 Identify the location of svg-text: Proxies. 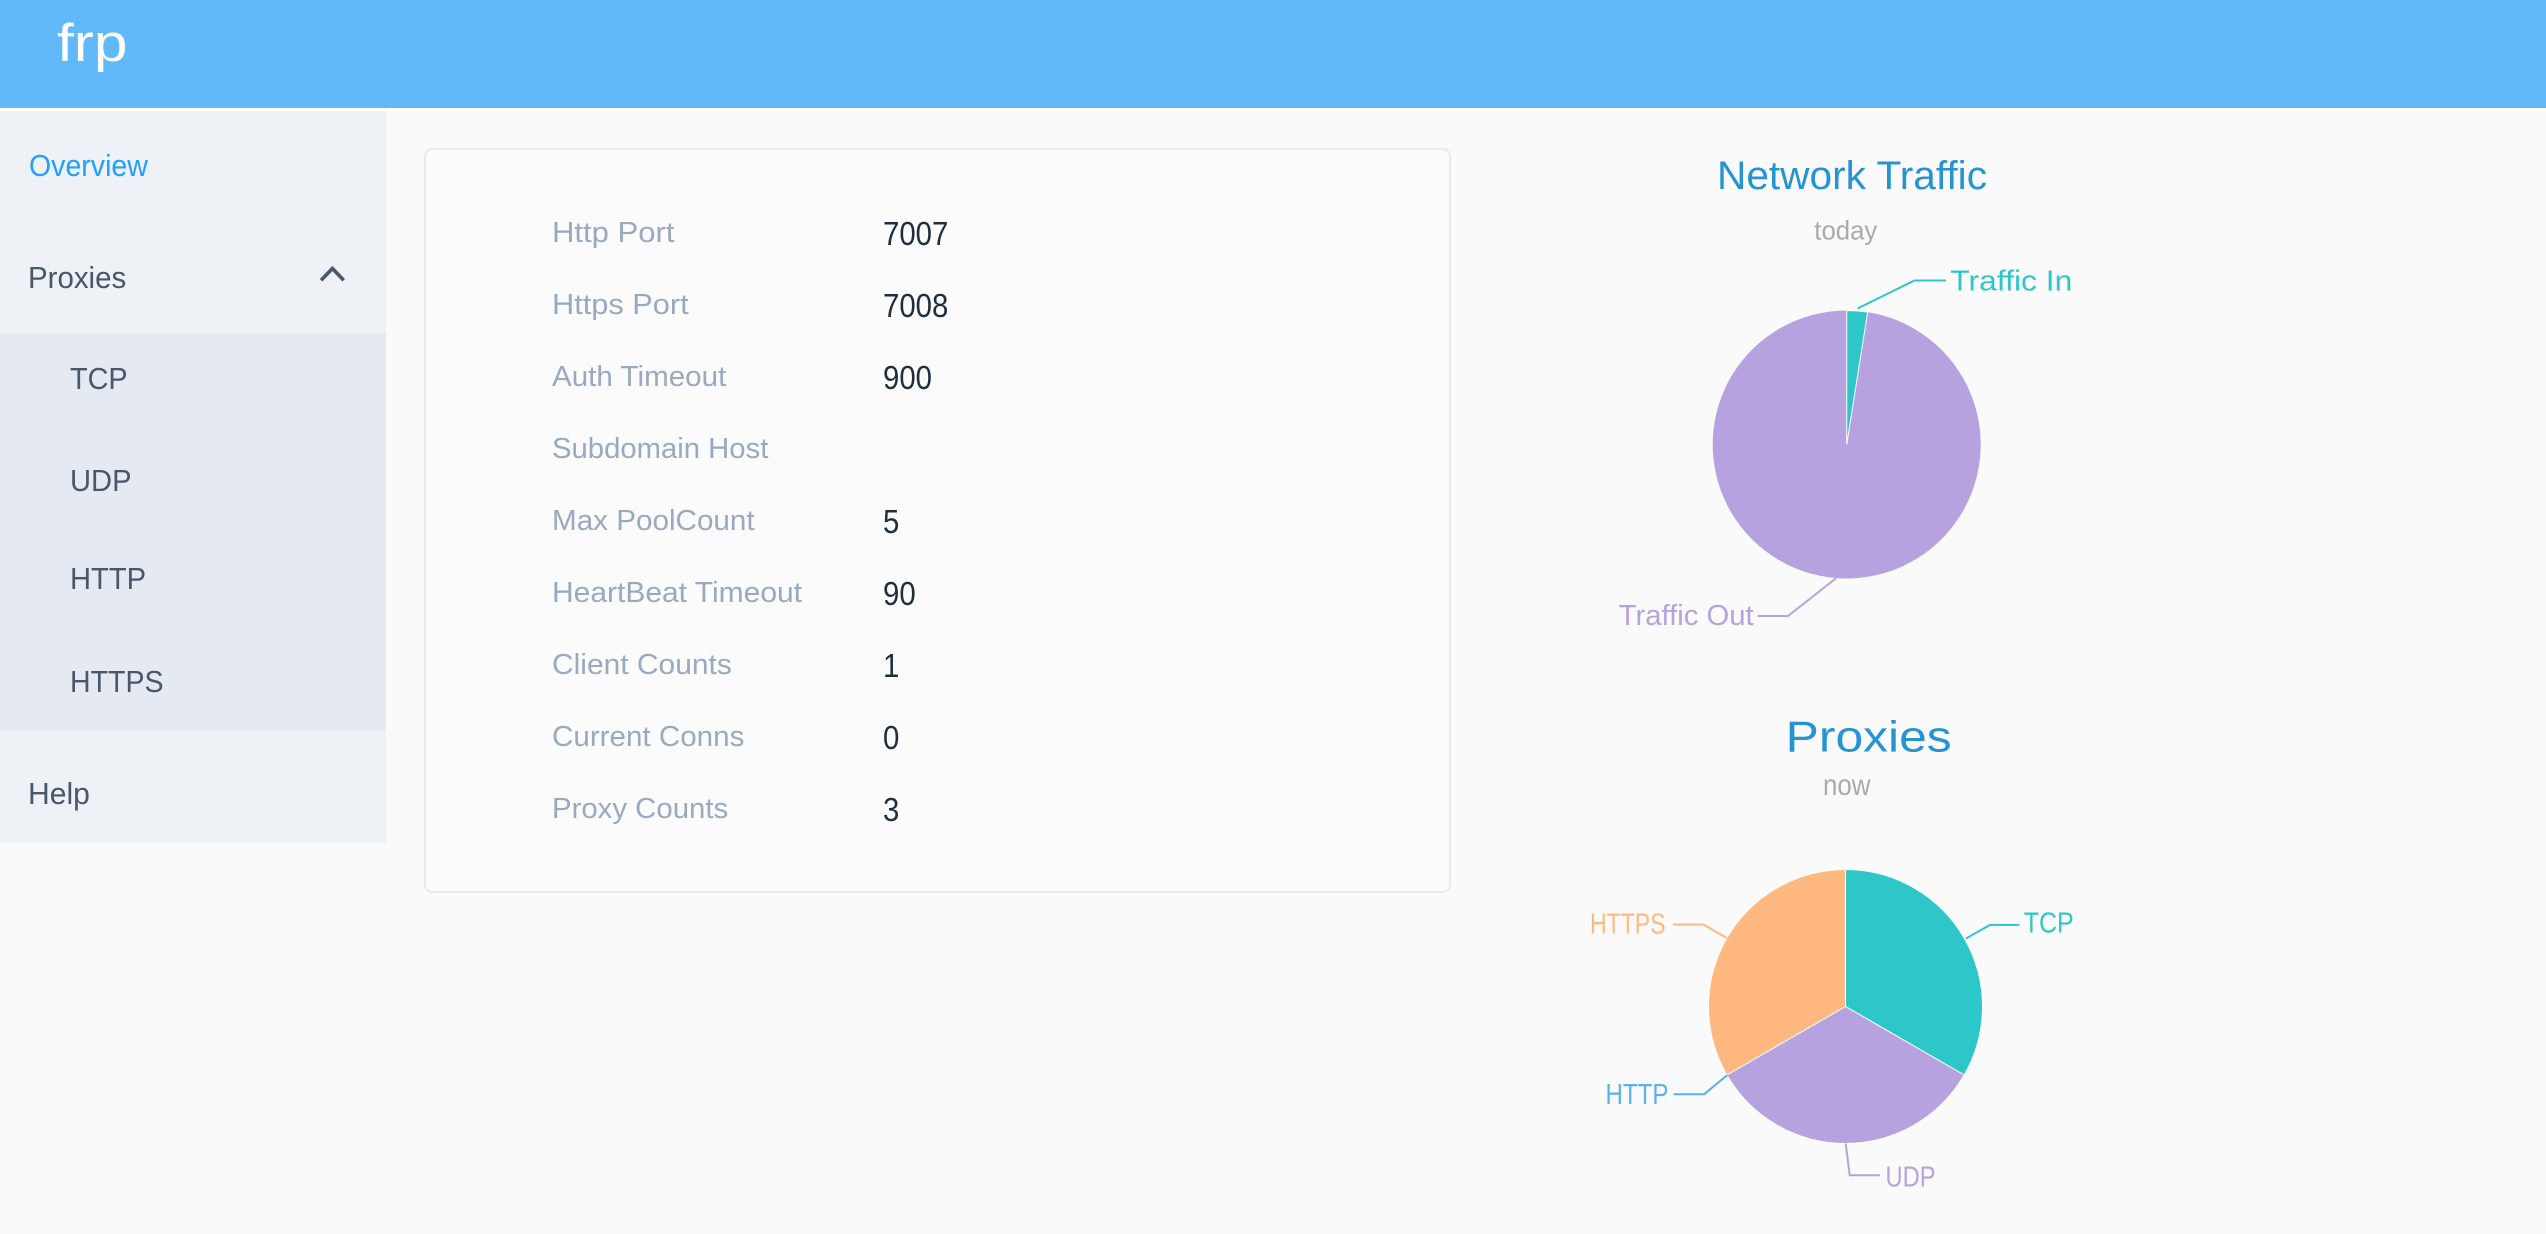
(1869, 736).